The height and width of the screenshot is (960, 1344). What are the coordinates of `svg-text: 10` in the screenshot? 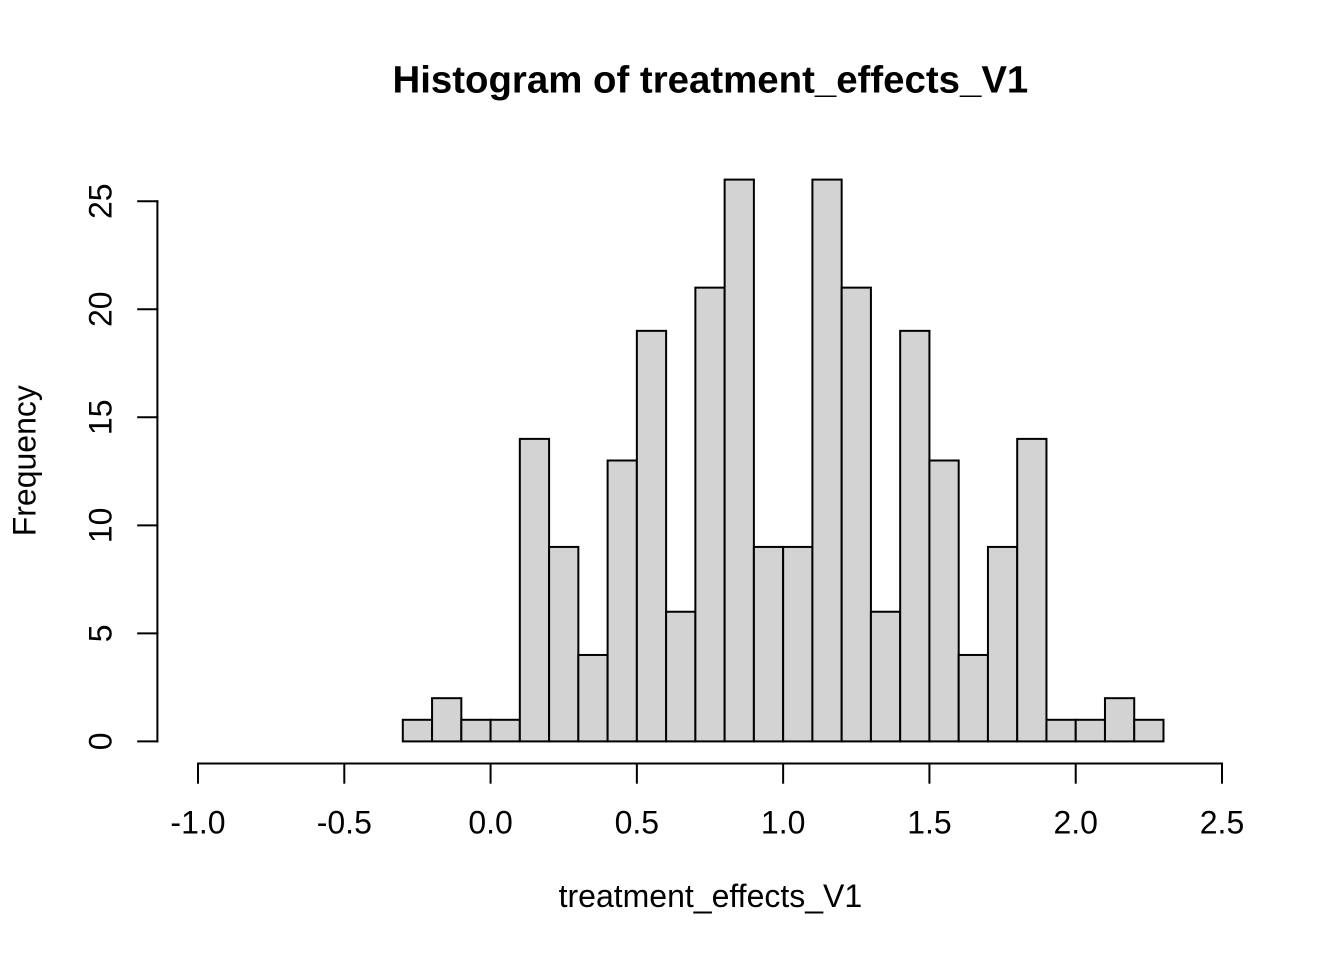 It's located at (101, 526).